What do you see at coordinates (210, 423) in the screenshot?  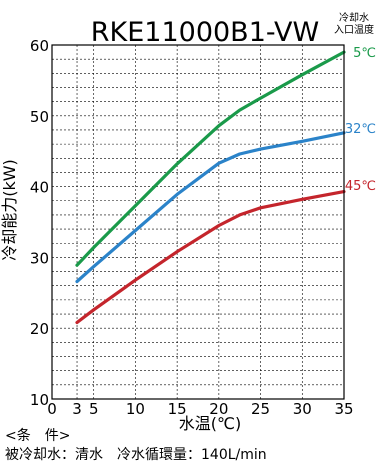 I see `x-axis-label: 水温(℃)` at bounding box center [210, 423].